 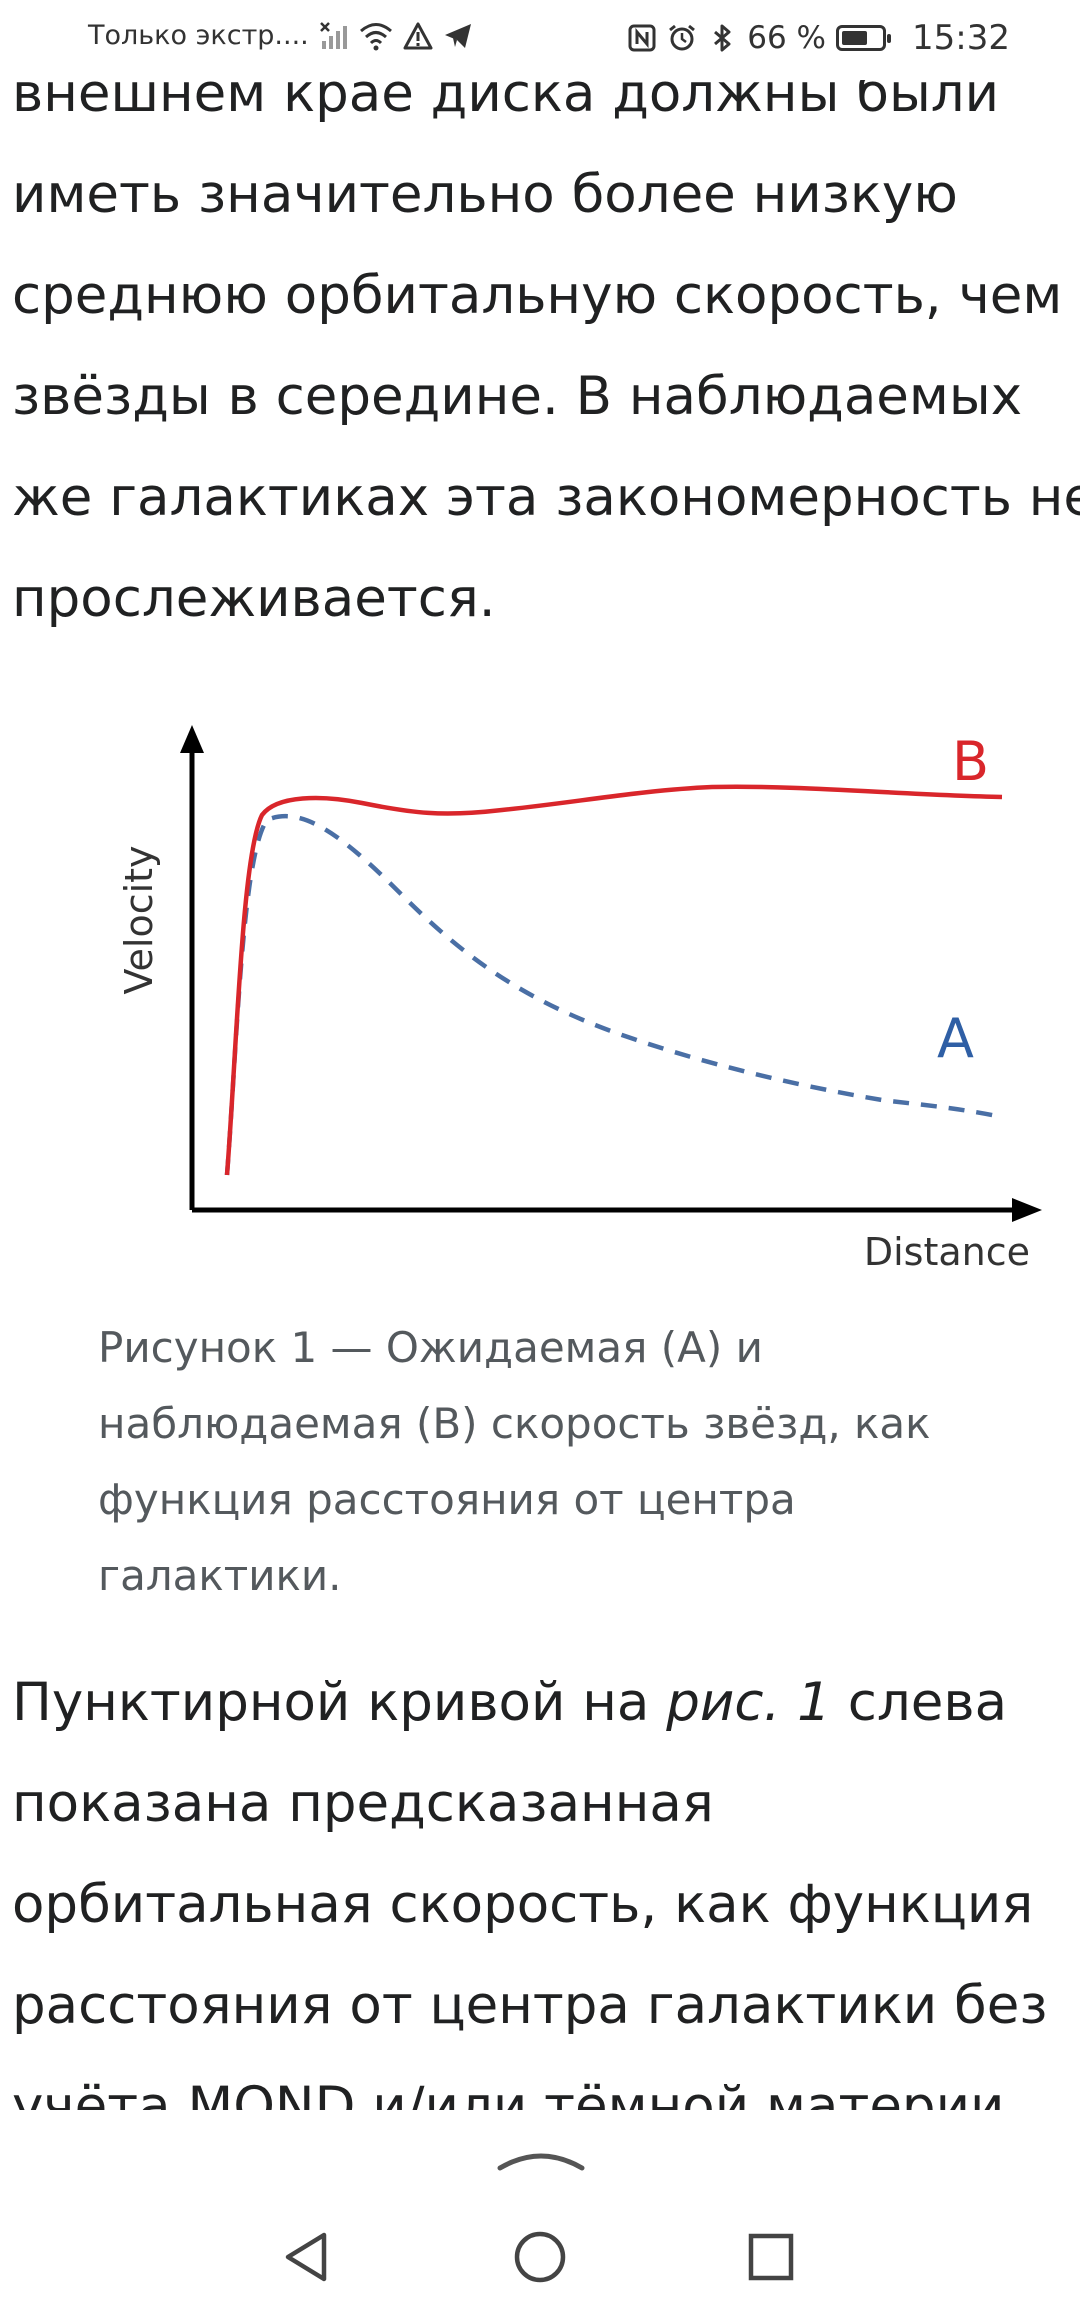 What do you see at coordinates (514, 1423) in the screenshot?
I see `caption-line: наблюдаемая (B) скорость звёзд, как` at bounding box center [514, 1423].